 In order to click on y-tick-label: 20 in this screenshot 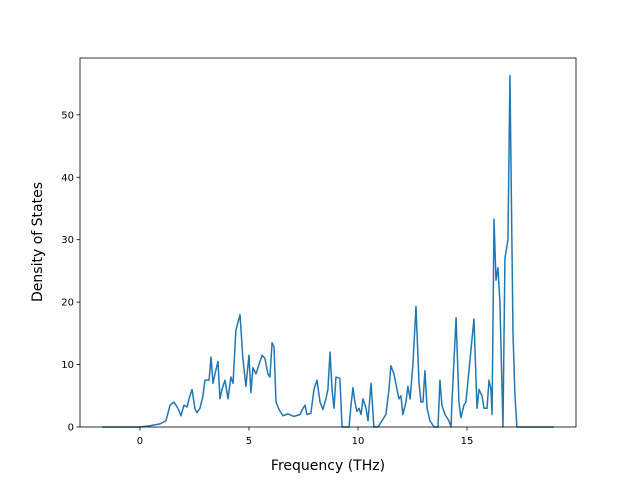, I will do `click(67, 303)`.